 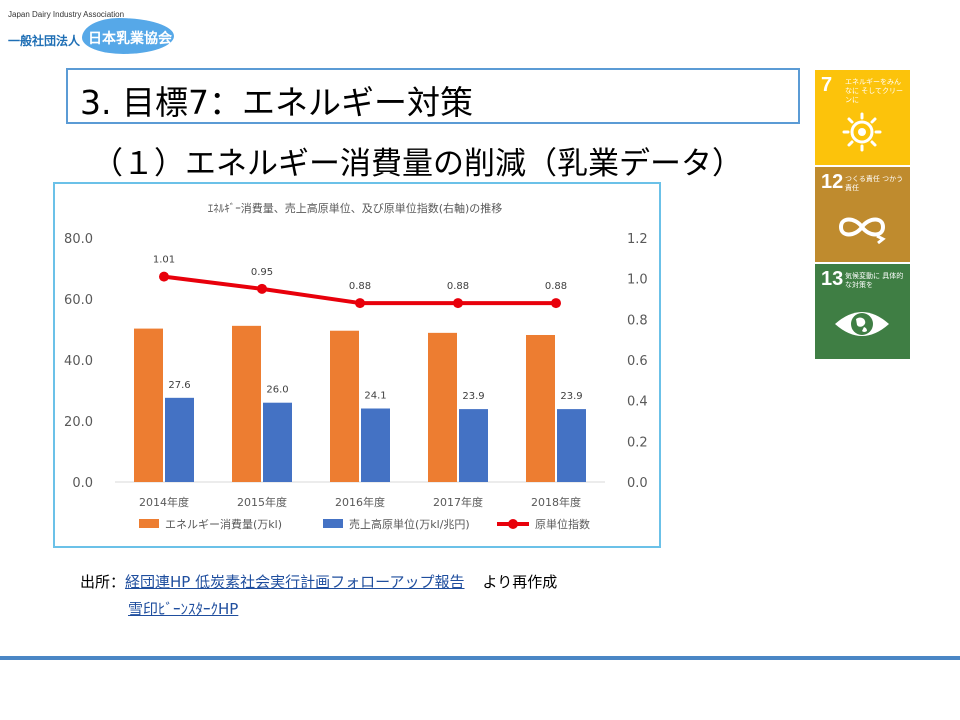 I want to click on org-name: 日本乳業協会, so click(x=130, y=39).